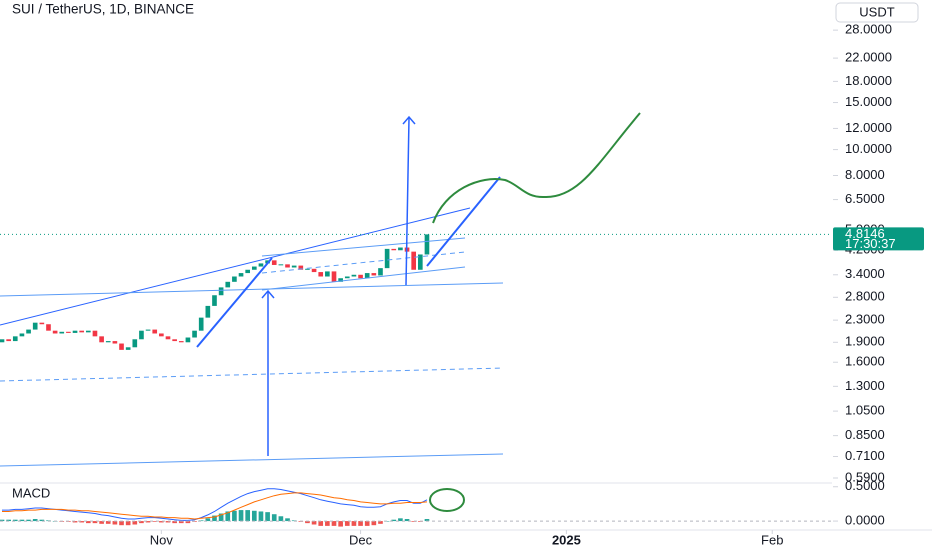 The height and width of the screenshot is (550, 932). I want to click on currency-button, so click(877, 12).